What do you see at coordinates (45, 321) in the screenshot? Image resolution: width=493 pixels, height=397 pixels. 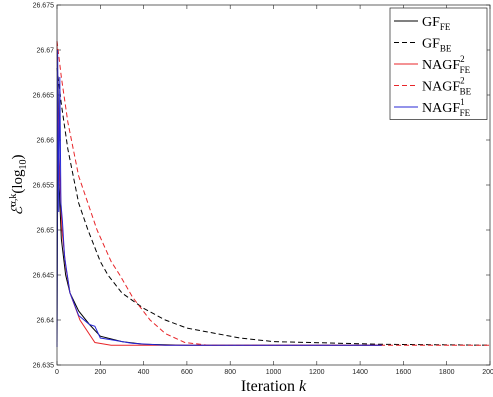 I see `y-tick-label: 26.64` at bounding box center [45, 321].